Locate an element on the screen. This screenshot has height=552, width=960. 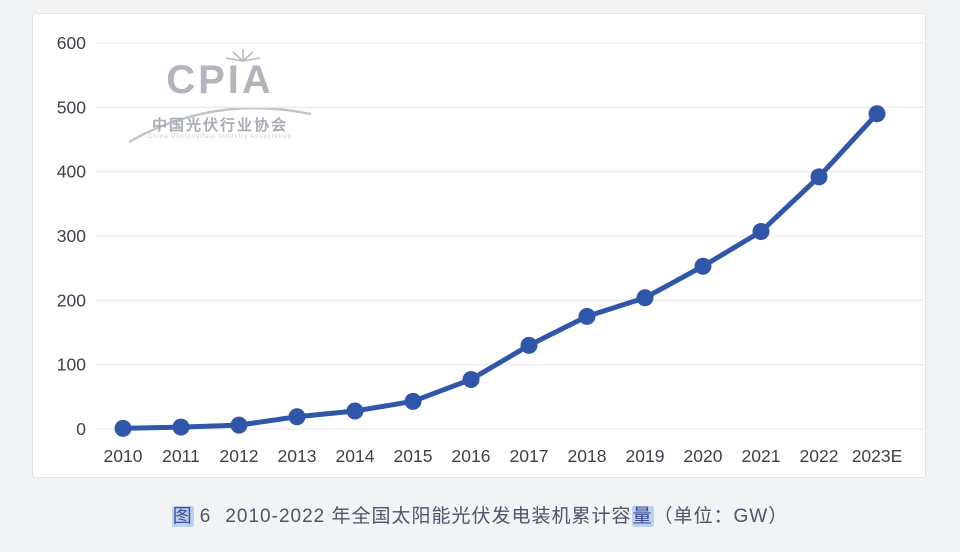
logo-name-en: China Photovoltaic Industry Association is located at coordinates (220, 137).